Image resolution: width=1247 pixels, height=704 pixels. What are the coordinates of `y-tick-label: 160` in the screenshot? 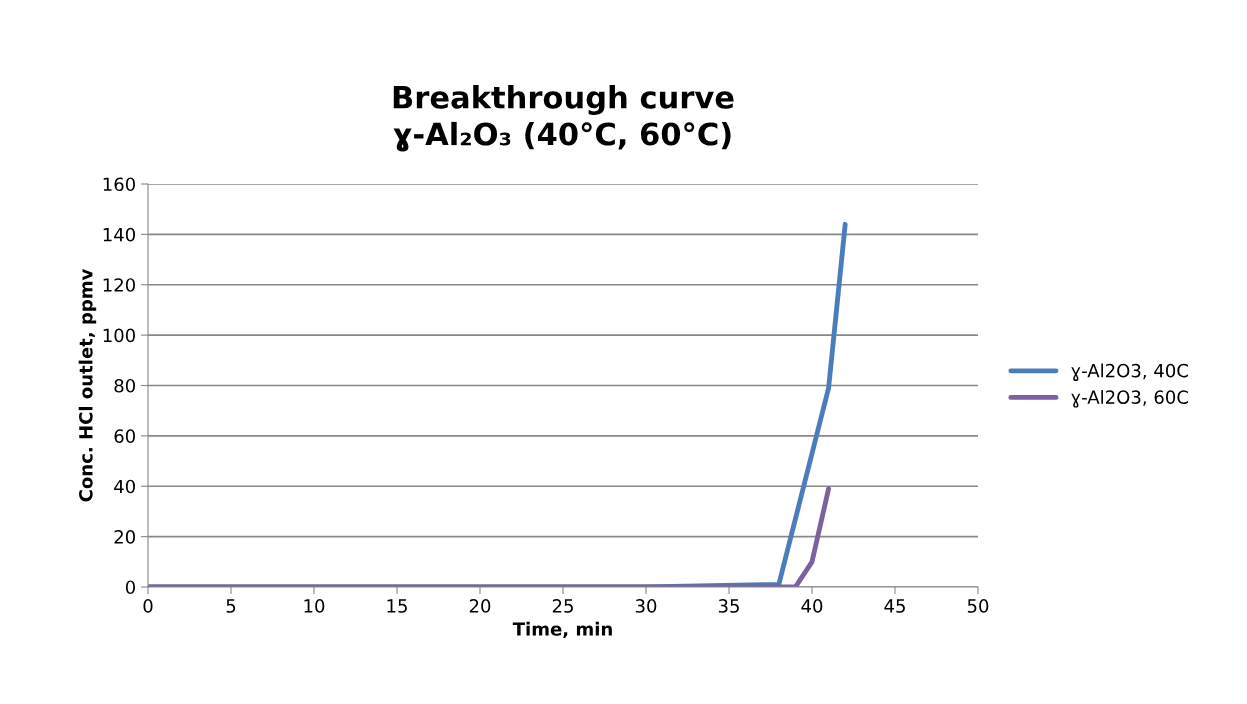 It's located at (119, 184).